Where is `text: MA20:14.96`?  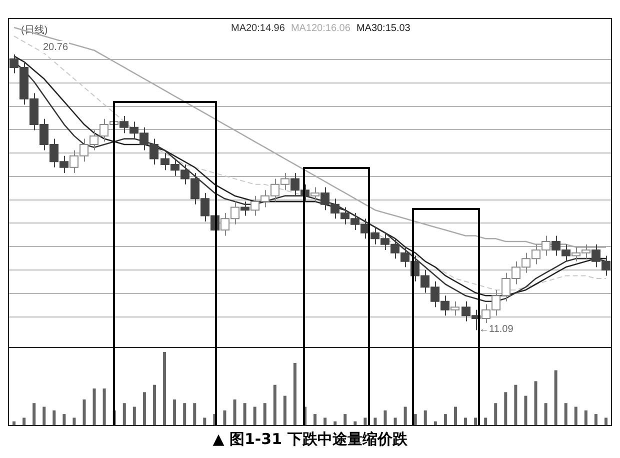
text: MA20:14.96 is located at coordinates (258, 28).